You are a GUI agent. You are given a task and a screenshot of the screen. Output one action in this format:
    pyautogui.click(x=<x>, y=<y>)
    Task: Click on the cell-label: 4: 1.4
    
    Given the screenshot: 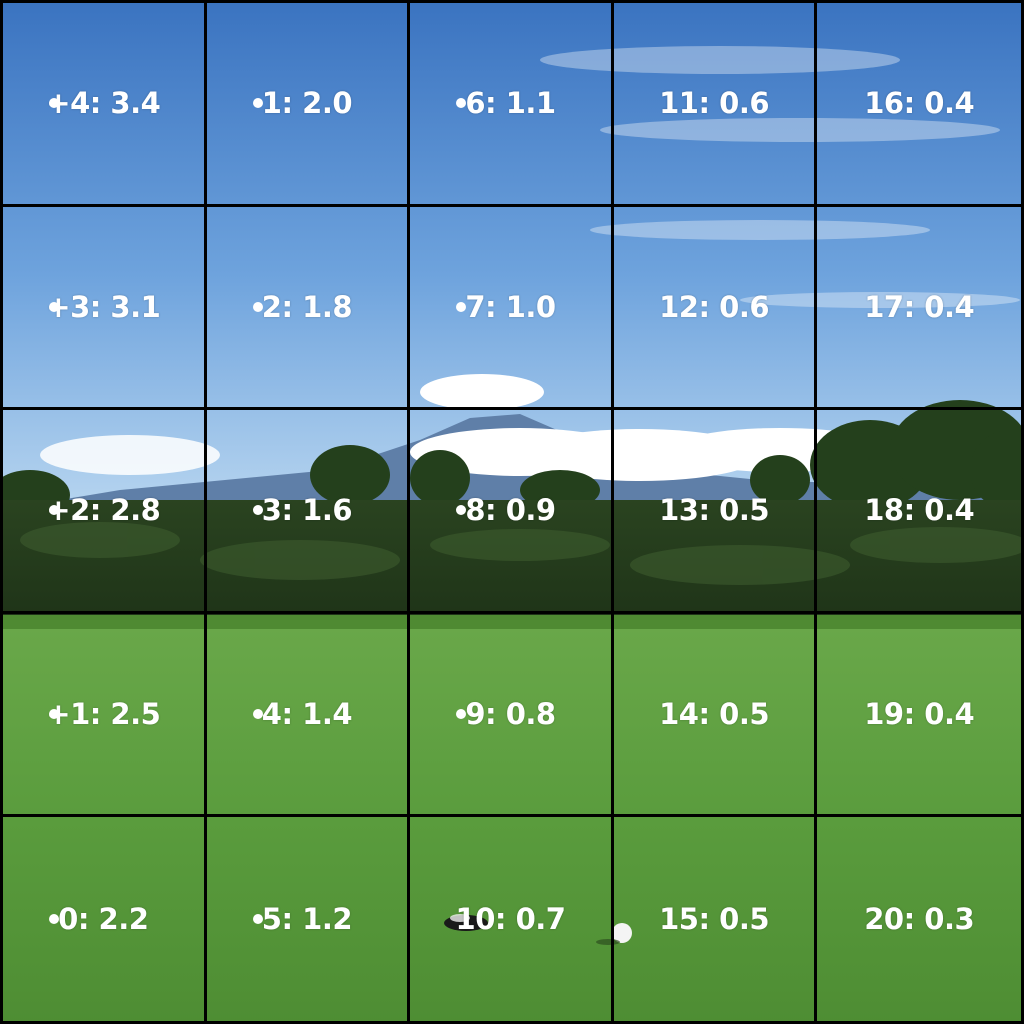 What is the action you would take?
    pyautogui.click(x=307, y=714)
    